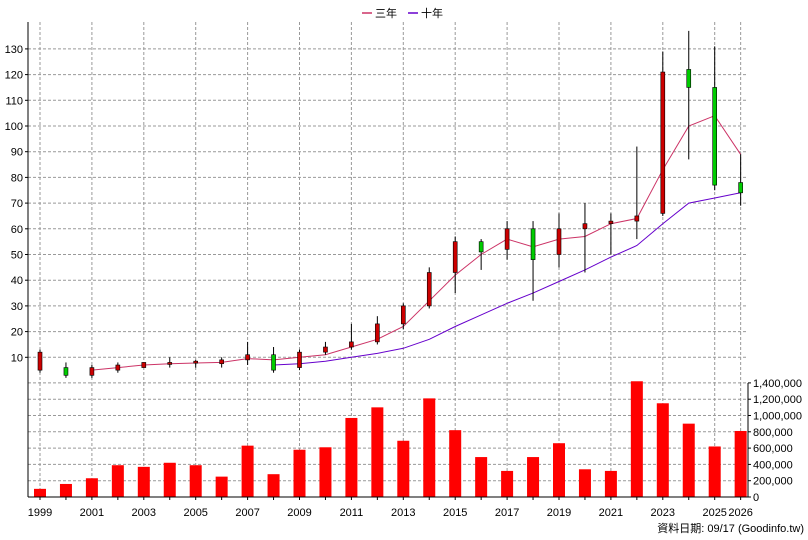 The height and width of the screenshot is (540, 808). What do you see at coordinates (17, 281) in the screenshot?
I see `price-tick-label: 40` at bounding box center [17, 281].